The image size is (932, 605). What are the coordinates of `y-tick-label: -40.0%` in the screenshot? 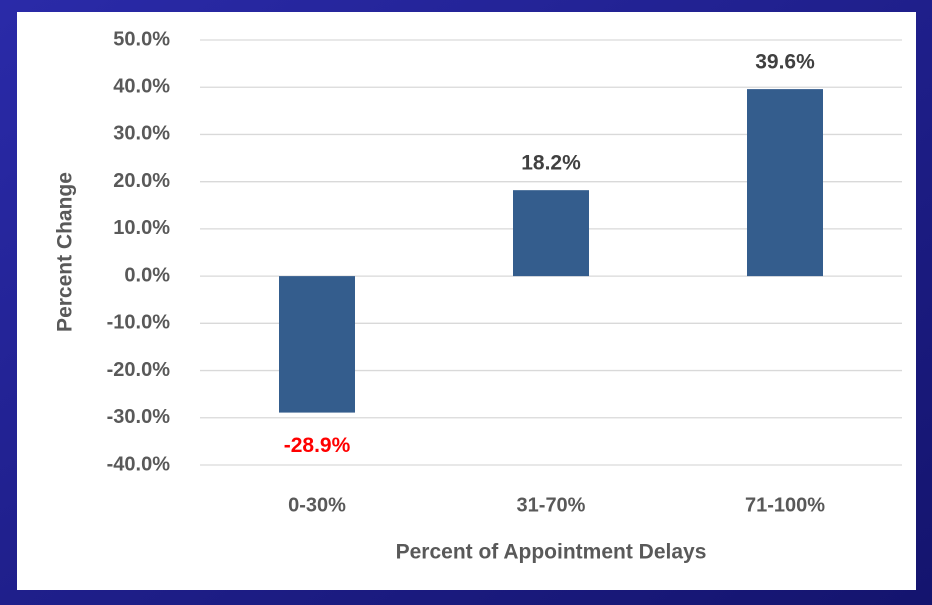 It's located at (139, 464).